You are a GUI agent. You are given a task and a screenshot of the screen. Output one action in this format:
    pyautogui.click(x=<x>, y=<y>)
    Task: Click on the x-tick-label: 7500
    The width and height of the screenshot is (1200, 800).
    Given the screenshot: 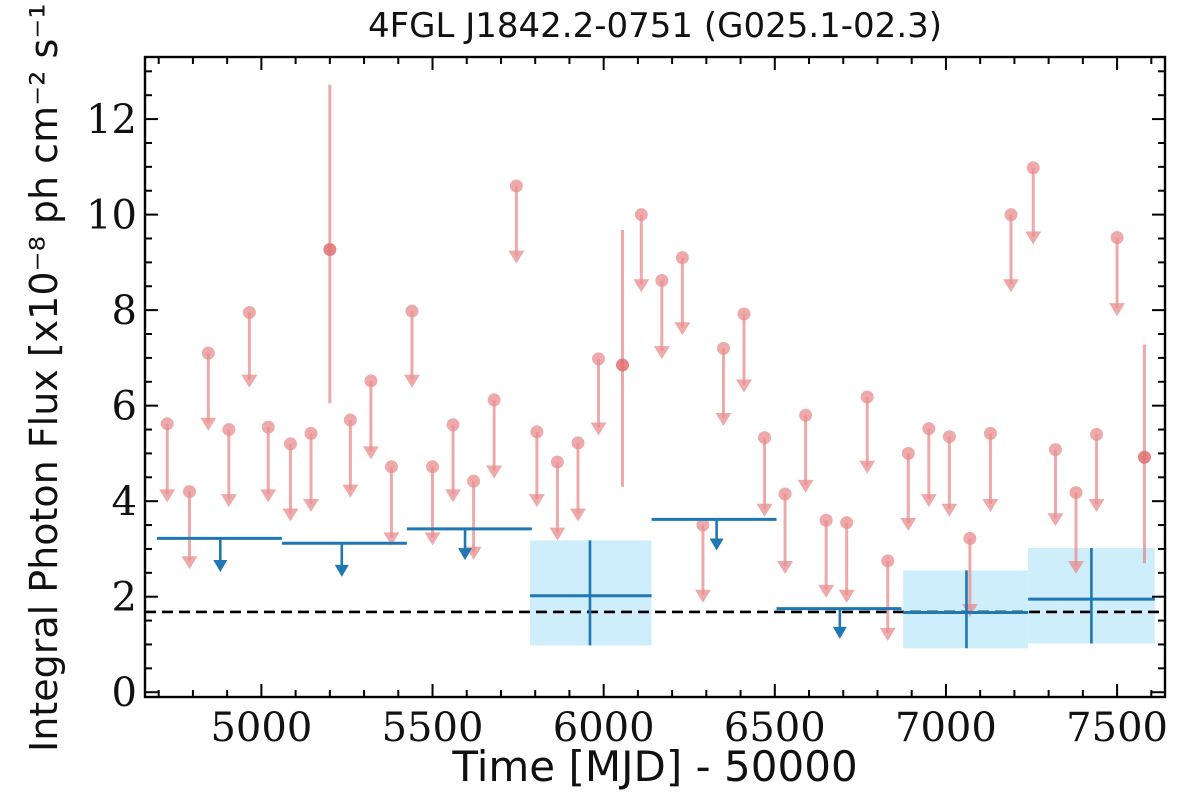 What is the action you would take?
    pyautogui.click(x=1117, y=728)
    